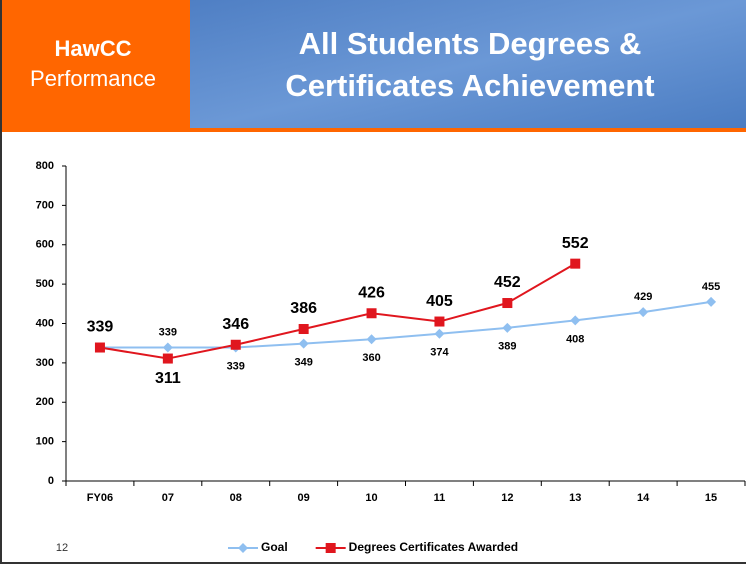 The image size is (746, 564). Describe the element at coordinates (304, 498) in the screenshot. I see `x-tick-label: 09` at that location.